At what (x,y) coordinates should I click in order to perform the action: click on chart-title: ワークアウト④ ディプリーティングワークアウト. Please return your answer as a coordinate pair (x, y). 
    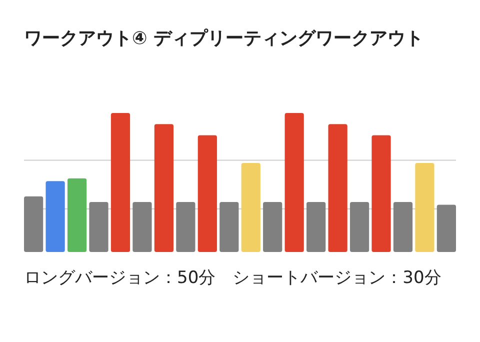
    Looking at the image, I should click on (224, 38).